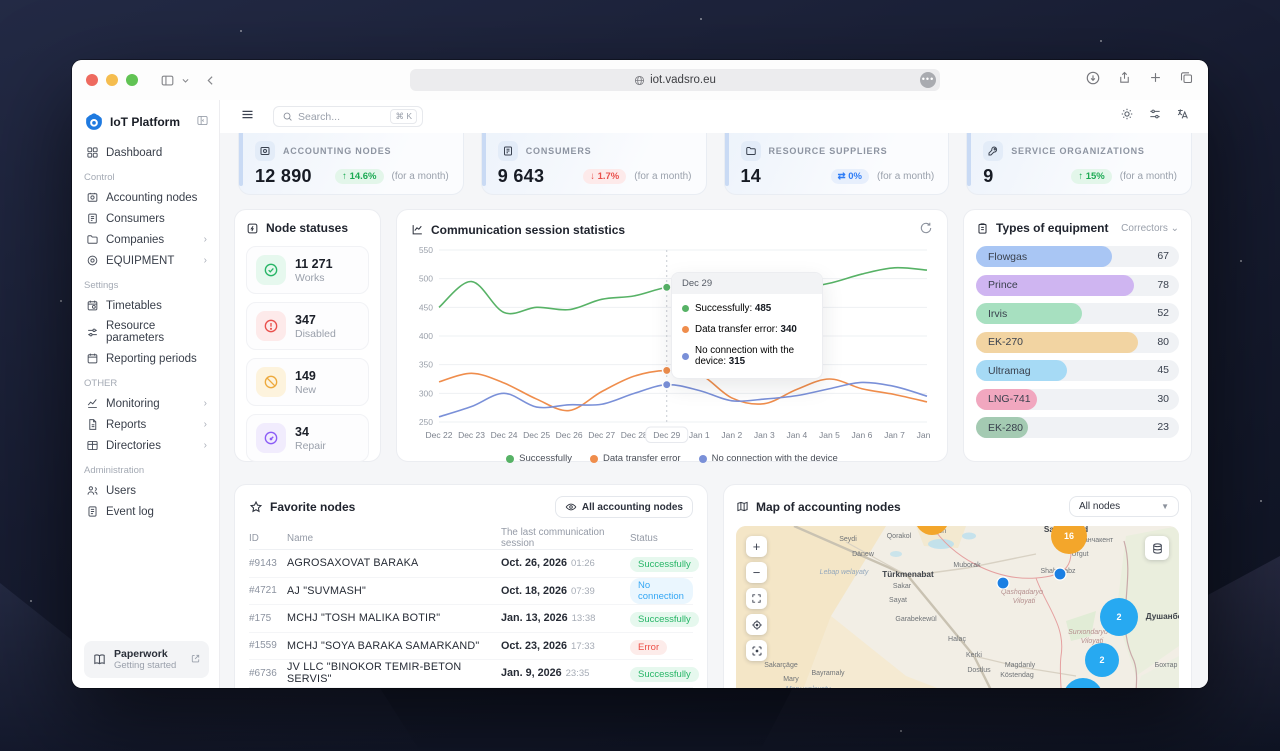  Describe the element at coordinates (1024, 601) in the screenshot. I see `svg-text: Viloyati` at that location.